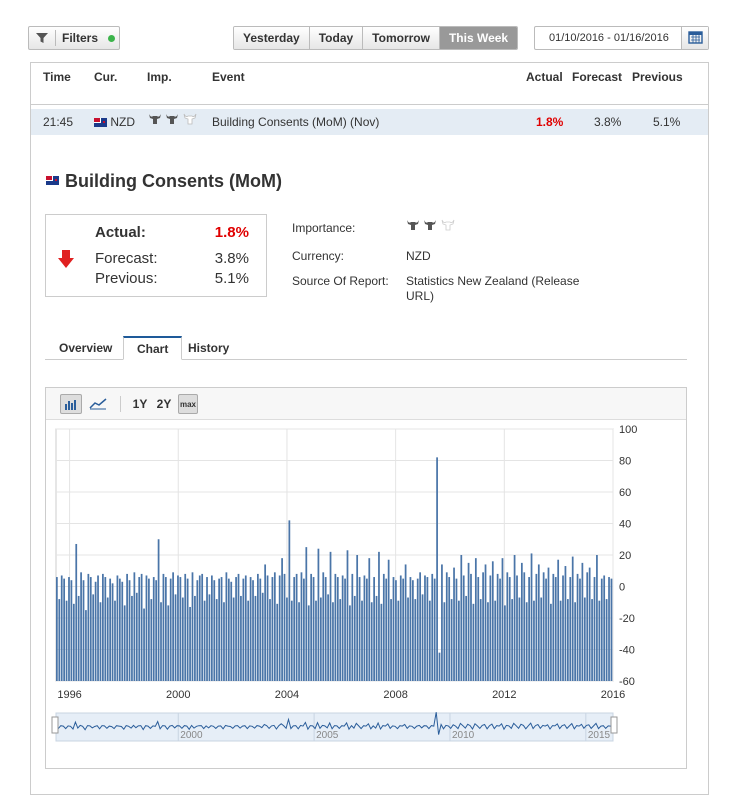 This screenshot has height=810, width=739. Describe the element at coordinates (627, 651) in the screenshot. I see `y-tick-label: -40` at that location.